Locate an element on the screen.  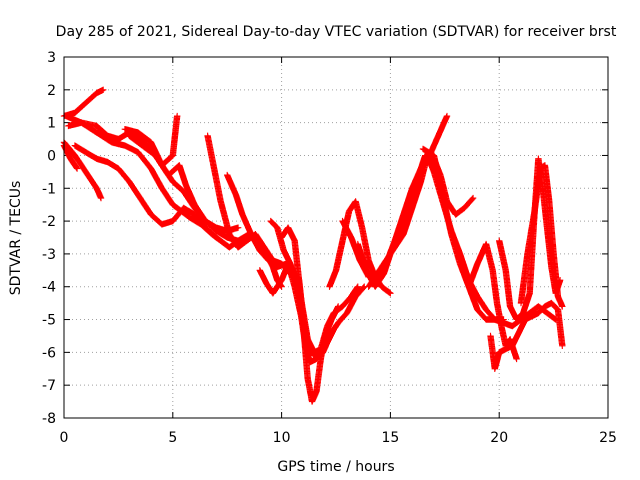
series-sat-g is located at coordinates (151, 140).